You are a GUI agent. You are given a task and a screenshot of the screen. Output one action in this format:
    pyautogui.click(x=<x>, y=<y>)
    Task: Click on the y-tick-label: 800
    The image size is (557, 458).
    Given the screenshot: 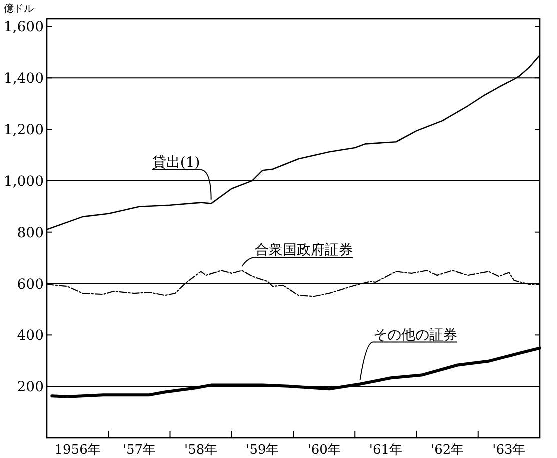 What is the action you would take?
    pyautogui.click(x=30, y=233)
    